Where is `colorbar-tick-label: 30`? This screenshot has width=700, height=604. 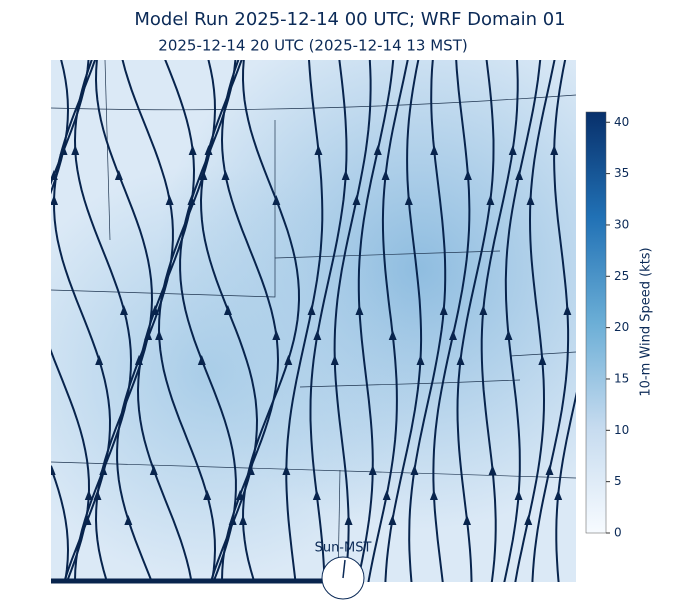 colorbar-tick-label: 30 is located at coordinates (621, 224).